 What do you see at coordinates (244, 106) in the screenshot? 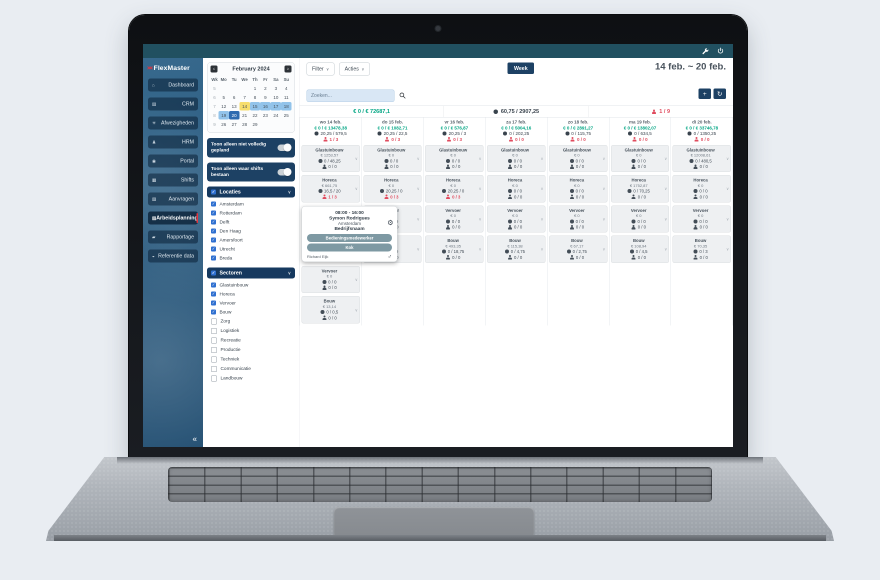
I see `calendar-day: 14` at bounding box center [244, 106].